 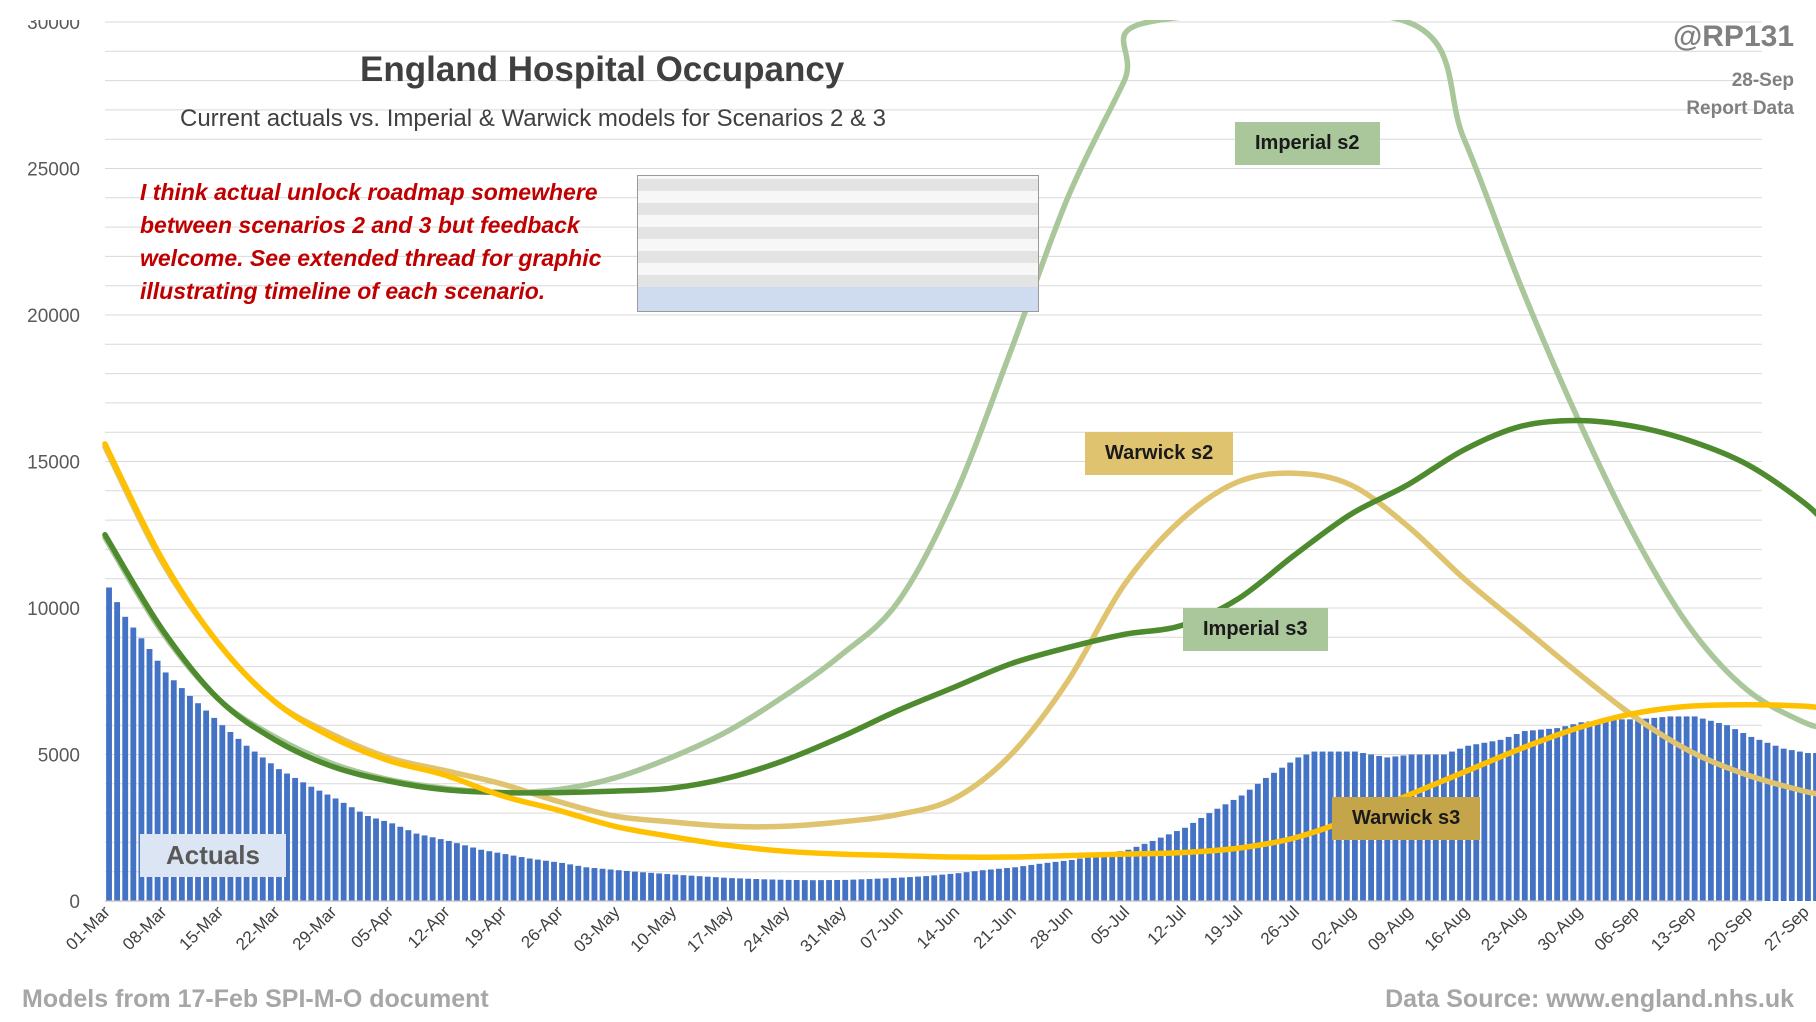 What do you see at coordinates (908, 10) in the screenshot?
I see `plot-top-mask` at bounding box center [908, 10].